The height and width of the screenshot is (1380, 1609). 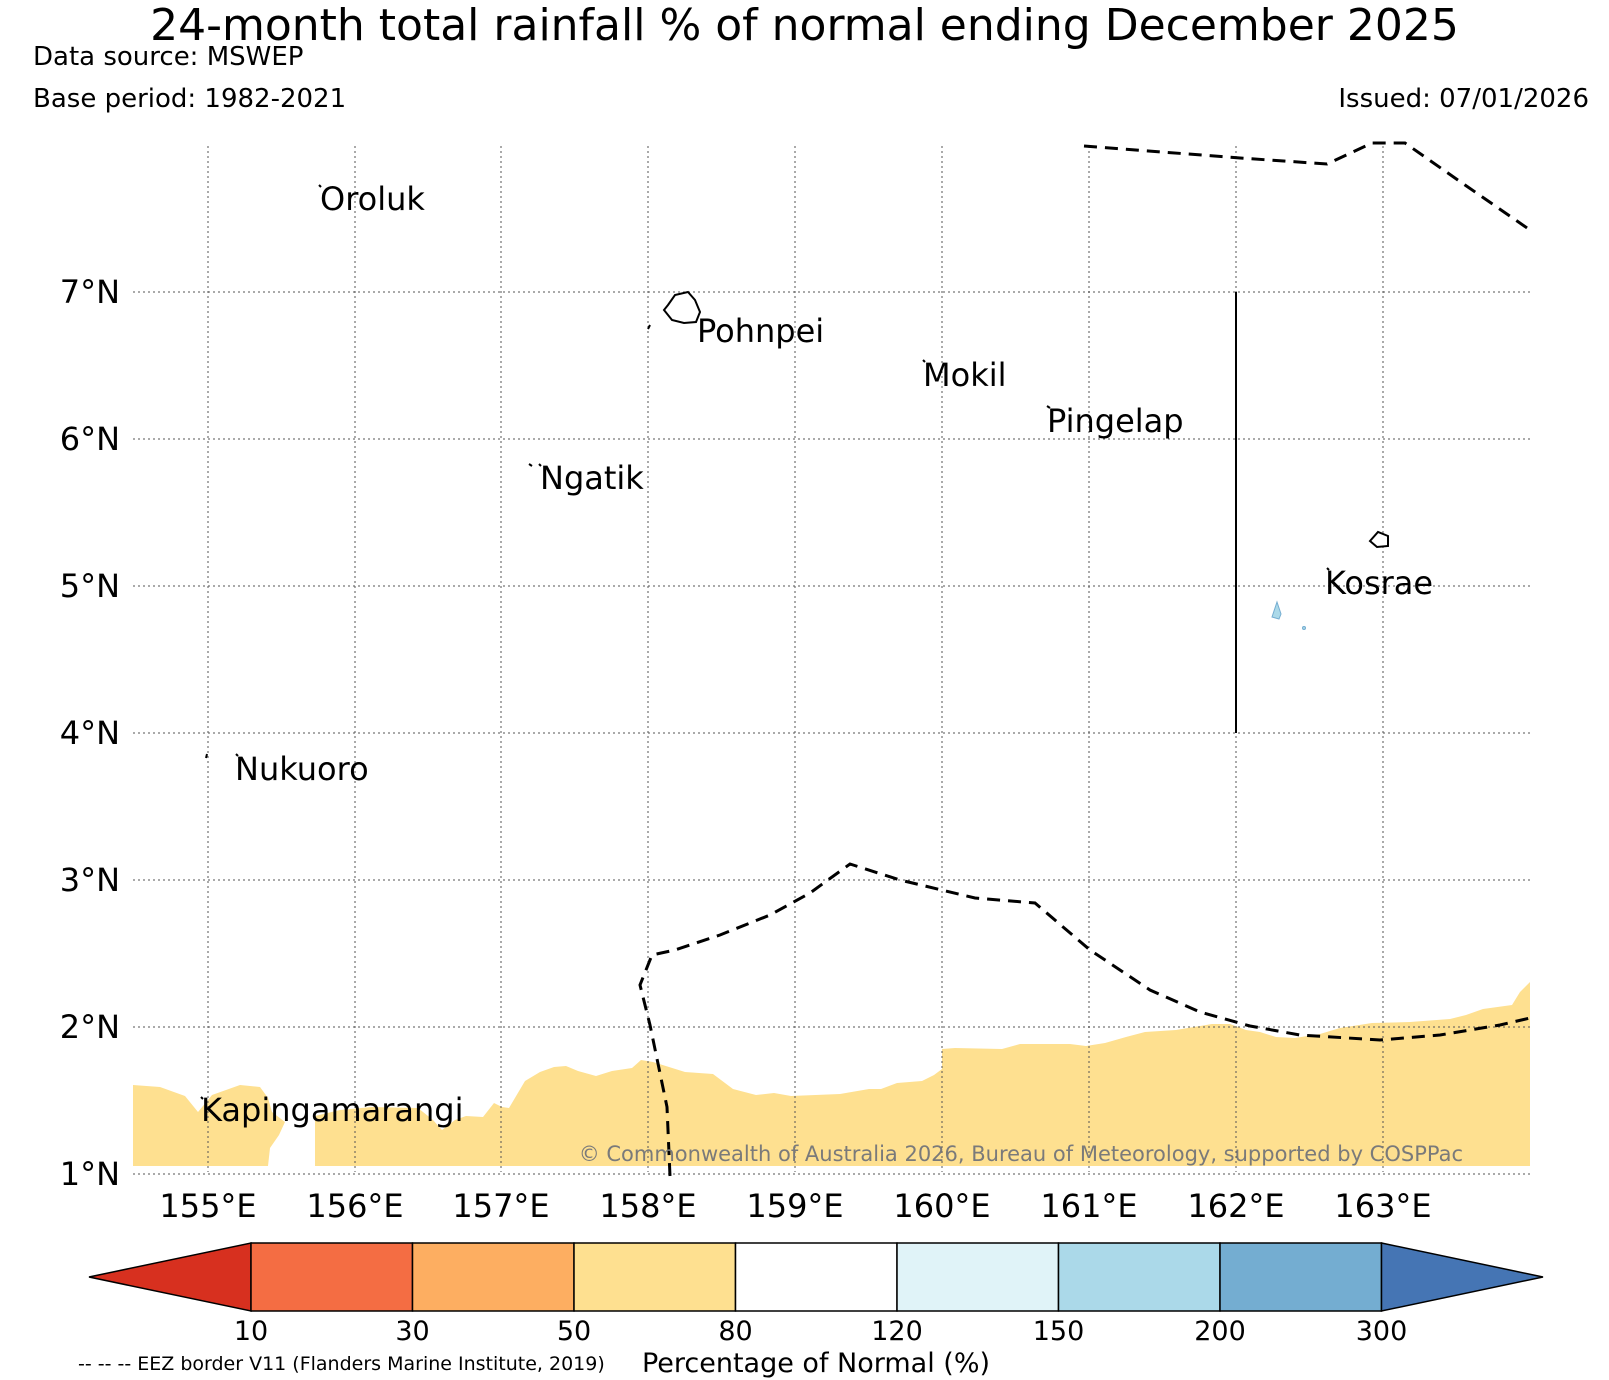 I want to click on lon-label-160e: 160°E, so click(x=941, y=1206).